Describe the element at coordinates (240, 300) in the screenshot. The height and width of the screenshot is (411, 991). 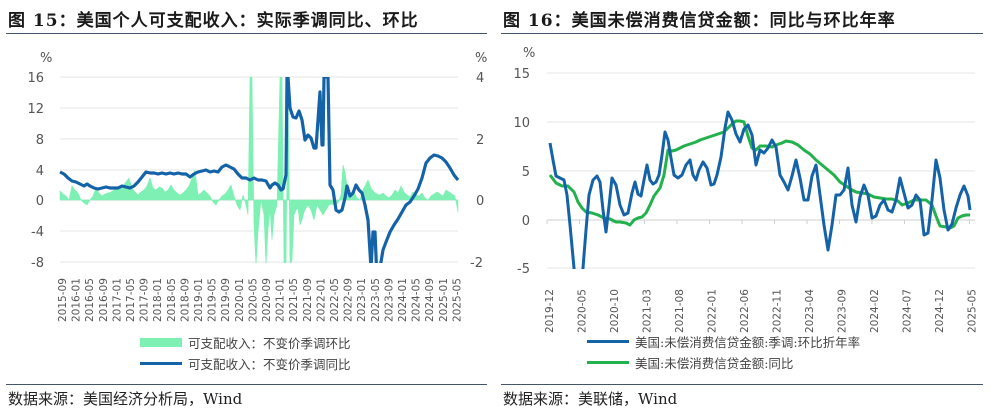
I see `svg-text: 2020-01` at that location.